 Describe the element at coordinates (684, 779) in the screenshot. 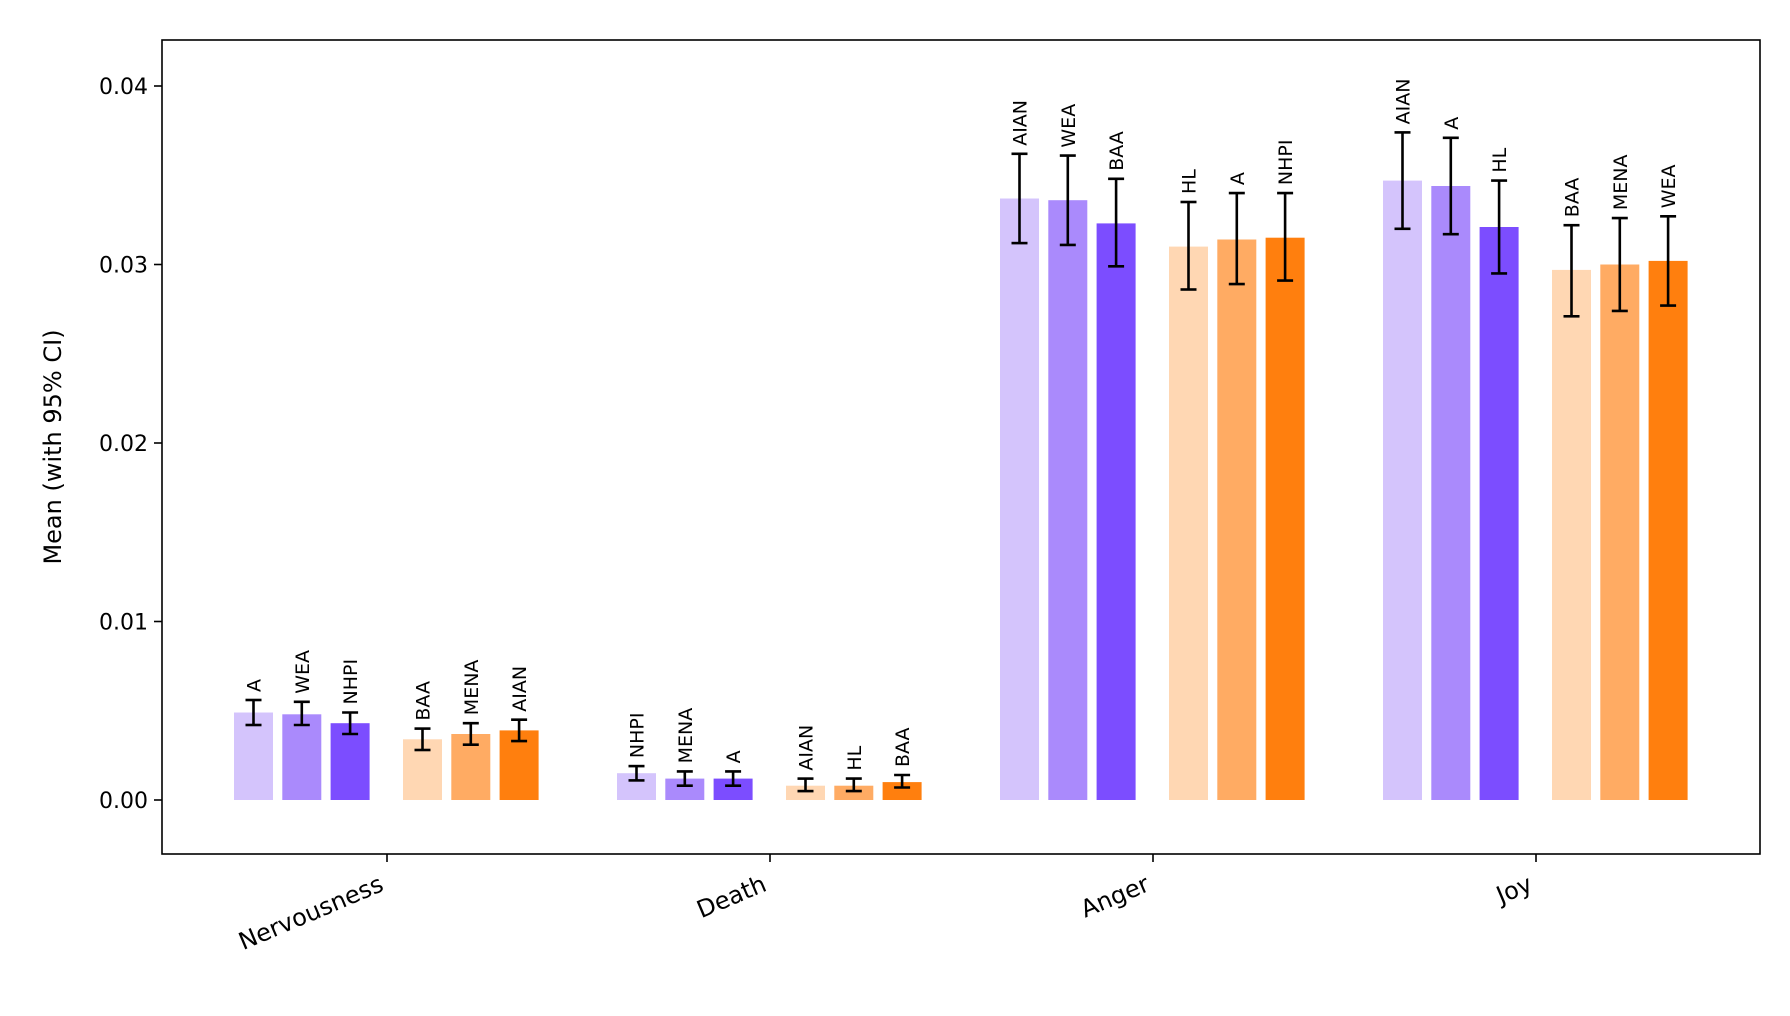

I see `error-bar-death-mena` at that location.